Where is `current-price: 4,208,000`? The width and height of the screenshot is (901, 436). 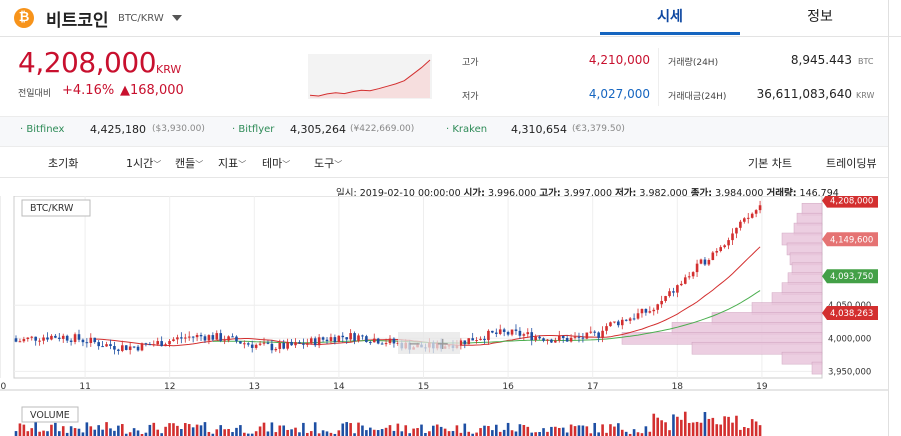 current-price: 4,208,000 is located at coordinates (87, 62).